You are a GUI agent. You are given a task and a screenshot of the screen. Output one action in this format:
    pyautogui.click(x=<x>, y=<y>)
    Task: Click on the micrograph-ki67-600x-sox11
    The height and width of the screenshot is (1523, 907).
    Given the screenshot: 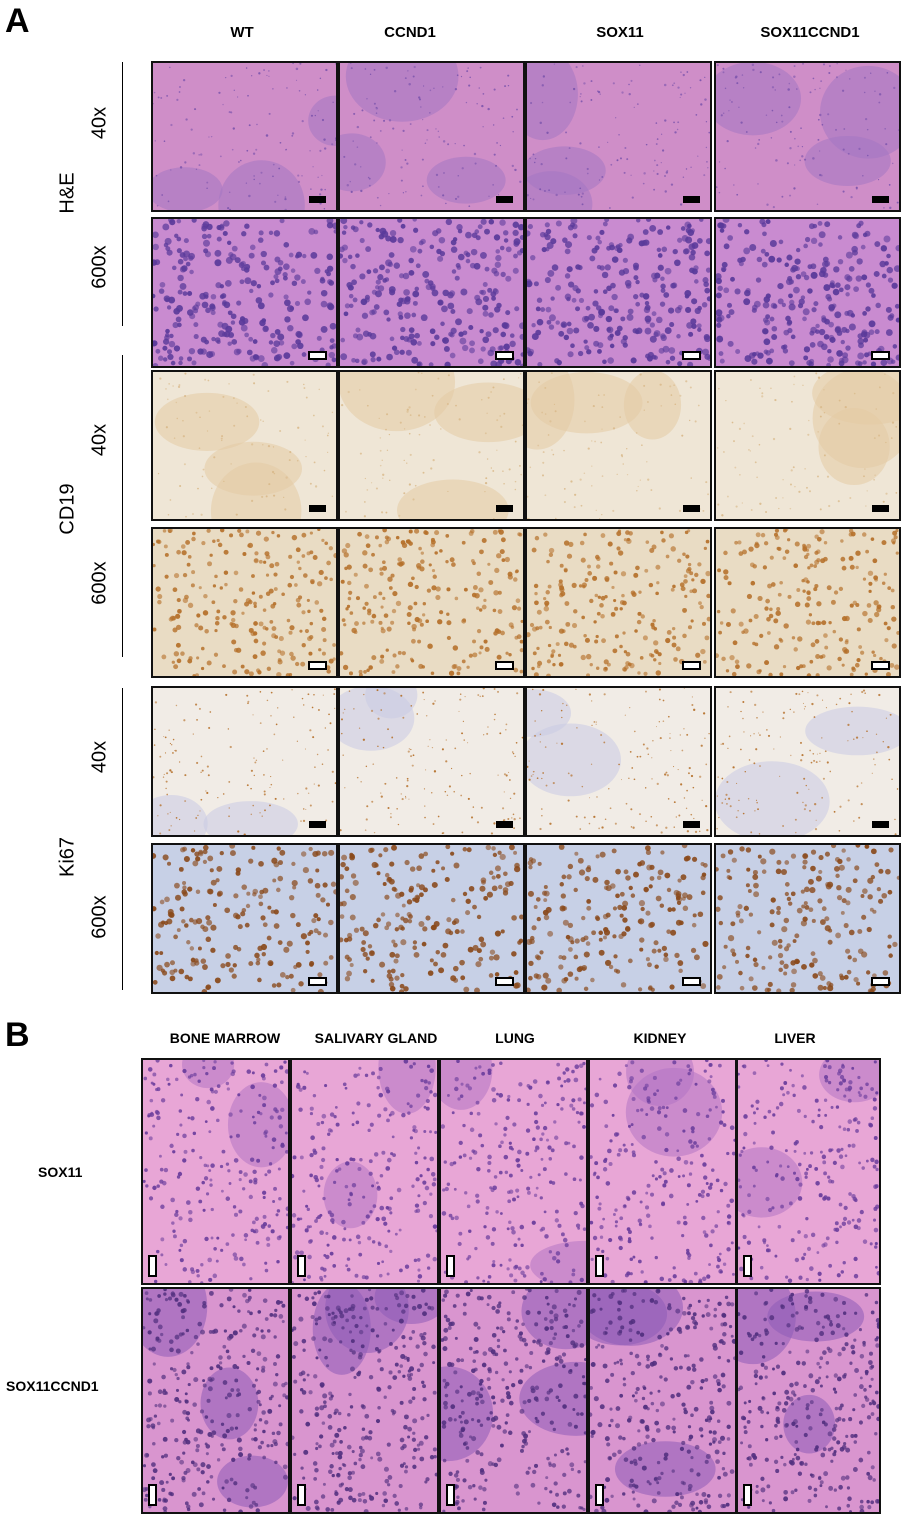 What is the action you would take?
    pyautogui.click(x=618, y=918)
    